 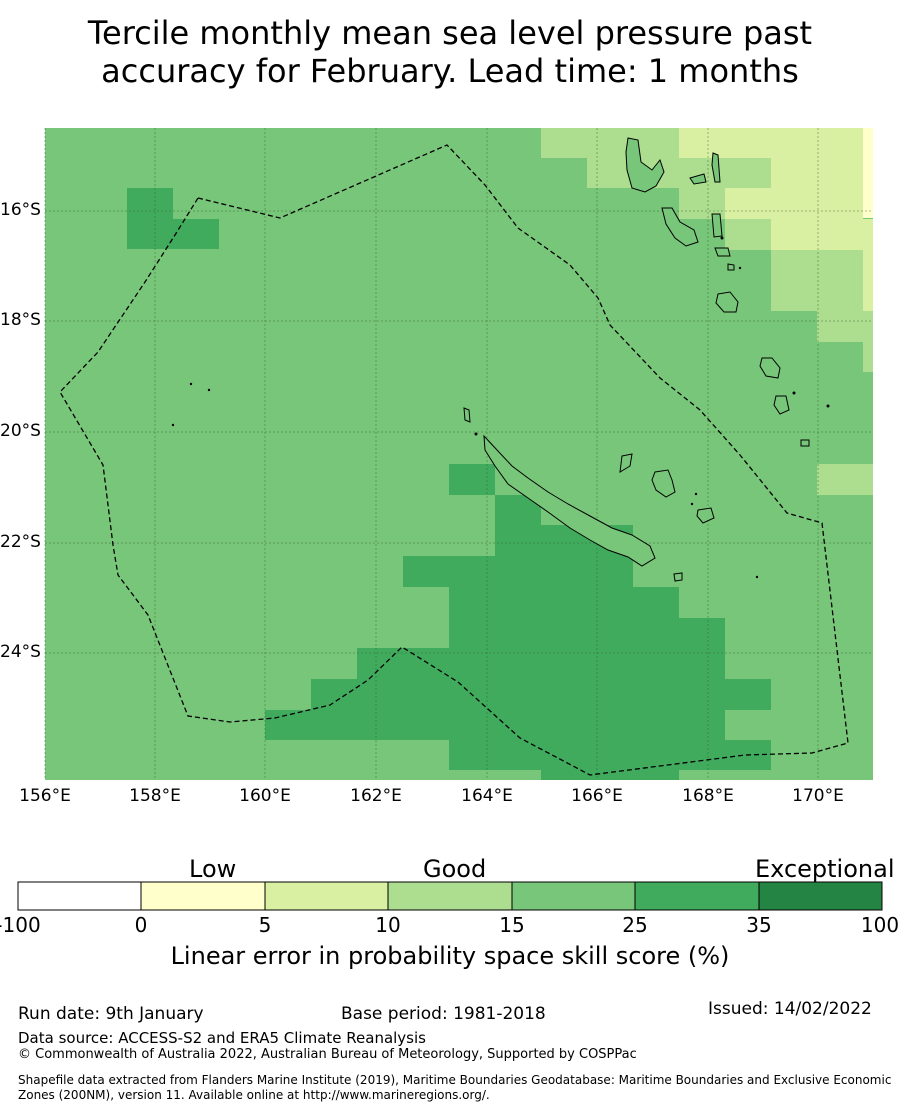 I want to click on vanuatu-ambae, so click(x=698, y=179).